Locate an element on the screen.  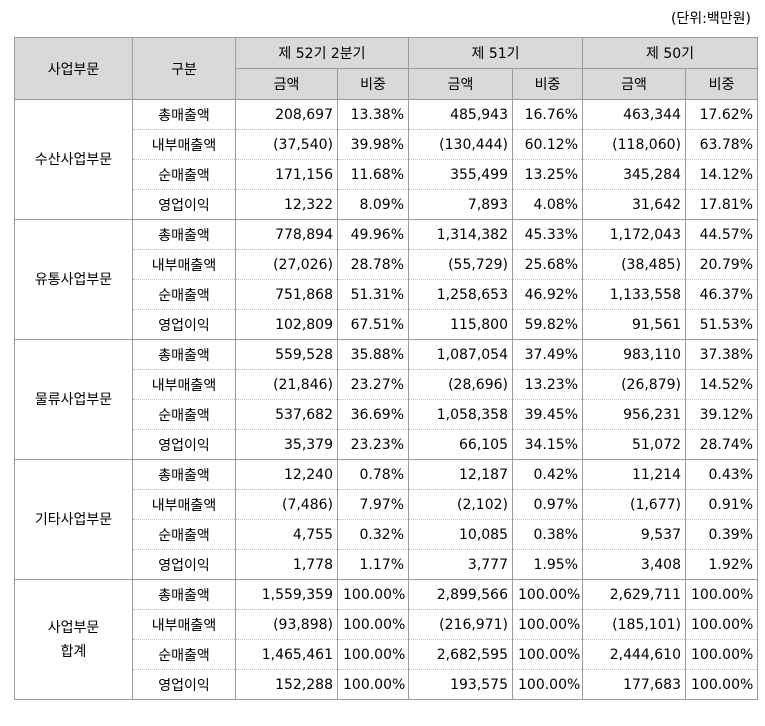
amount-52q2-cell: 35,379 is located at coordinates (286, 444).